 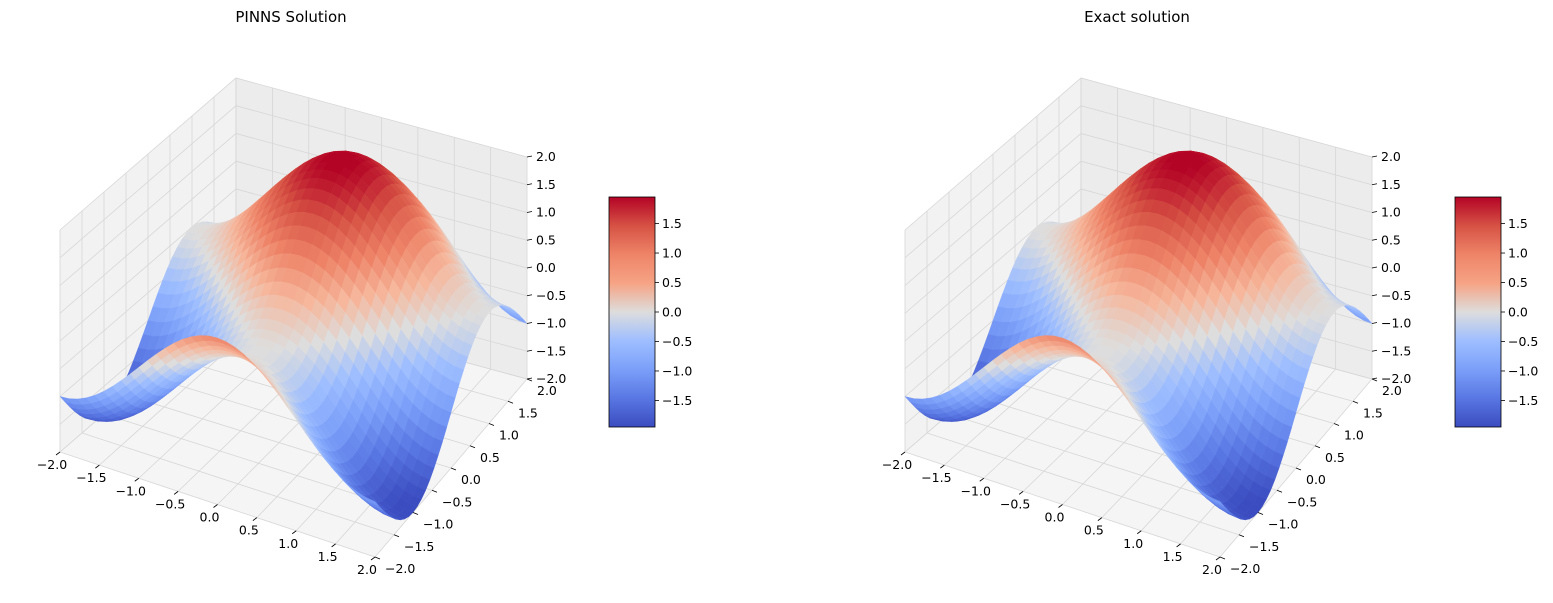 What do you see at coordinates (897, 464) in the screenshot?
I see `x-tick-label: −2.0` at bounding box center [897, 464].